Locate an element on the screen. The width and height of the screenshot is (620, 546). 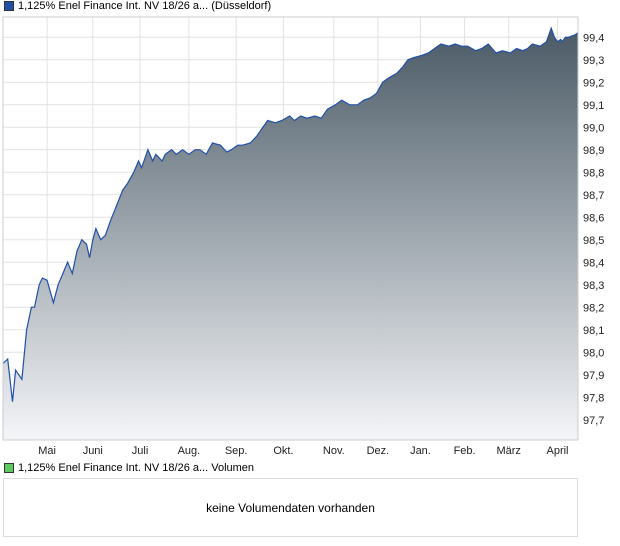
y-tick-label: 98,9 is located at coordinates (593, 151).